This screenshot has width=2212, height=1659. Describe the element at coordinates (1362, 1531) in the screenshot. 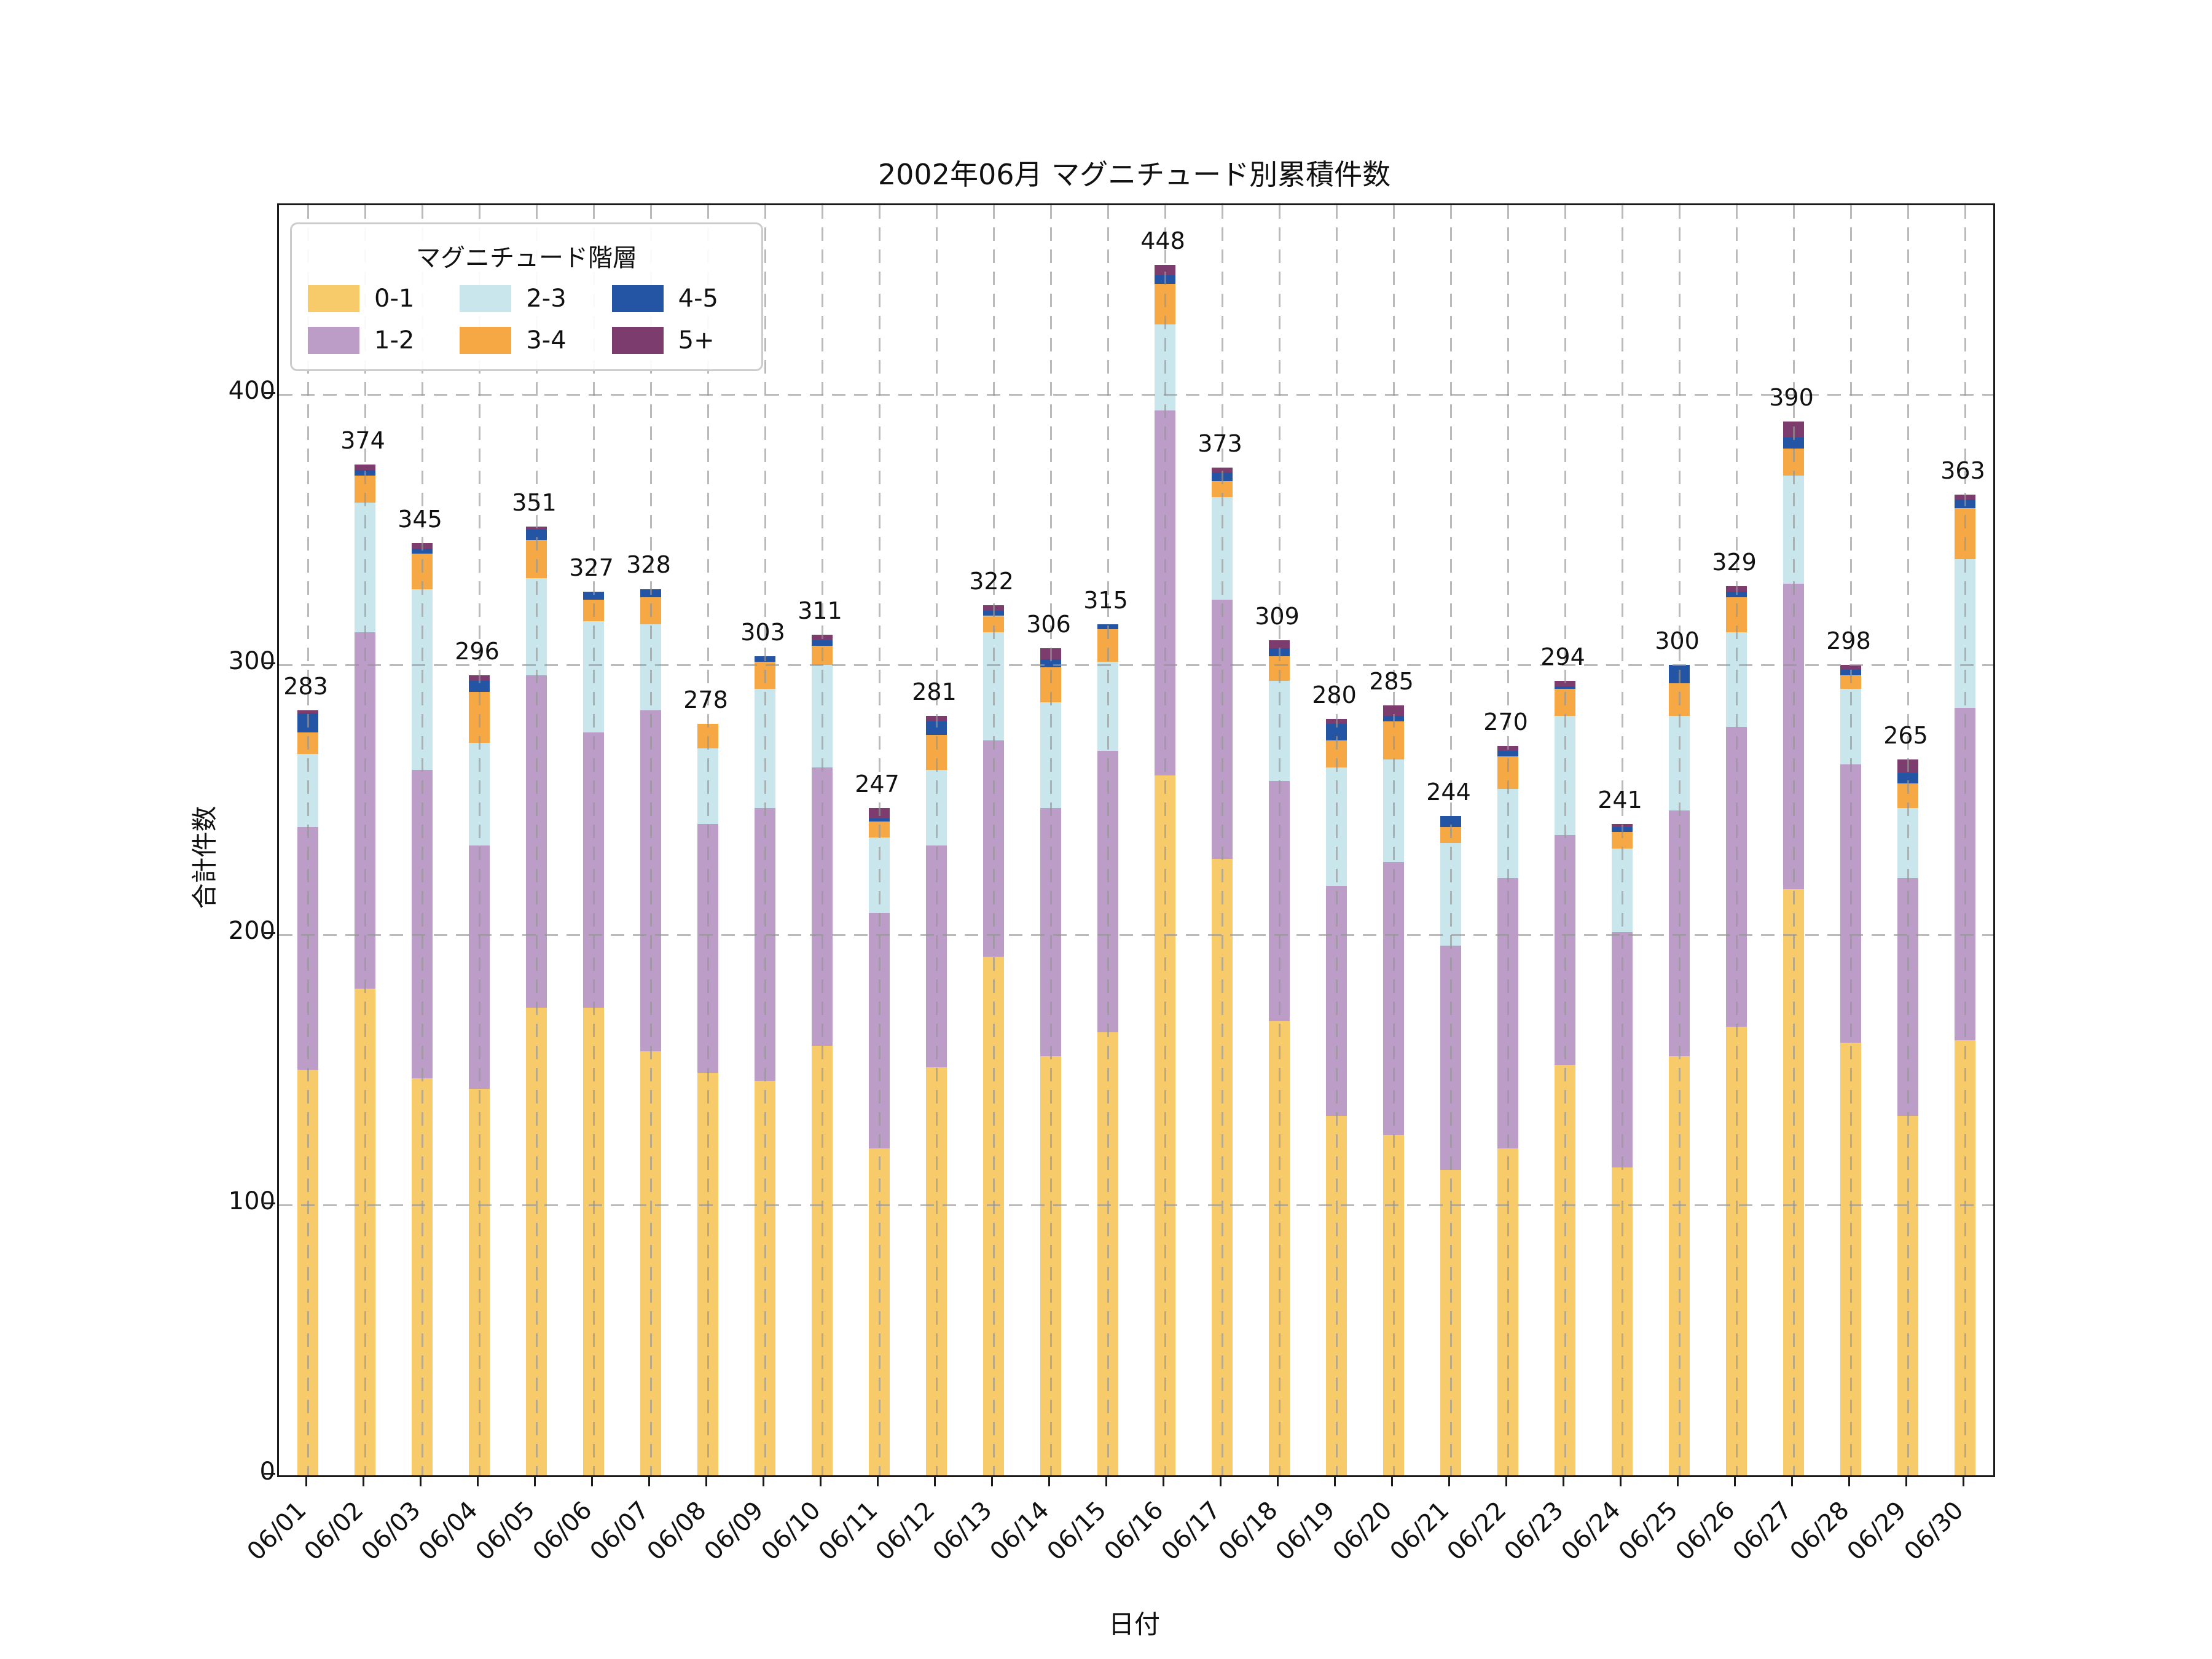

I see `x-tick-label: 06/20` at that location.